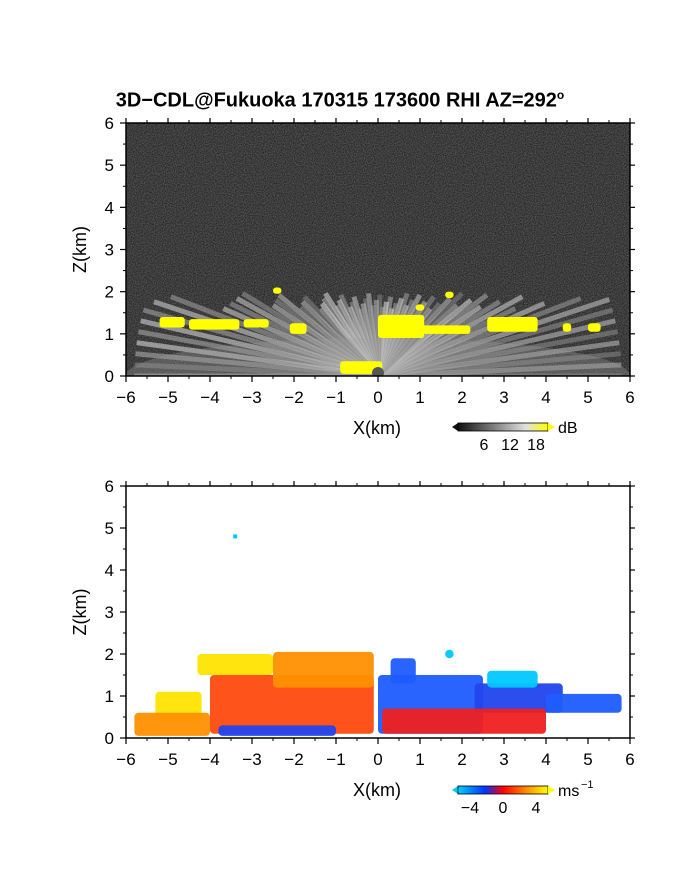 The height and width of the screenshot is (880, 680). Describe the element at coordinates (470, 808) in the screenshot. I see `colorbar-tick-label: −4` at that location.